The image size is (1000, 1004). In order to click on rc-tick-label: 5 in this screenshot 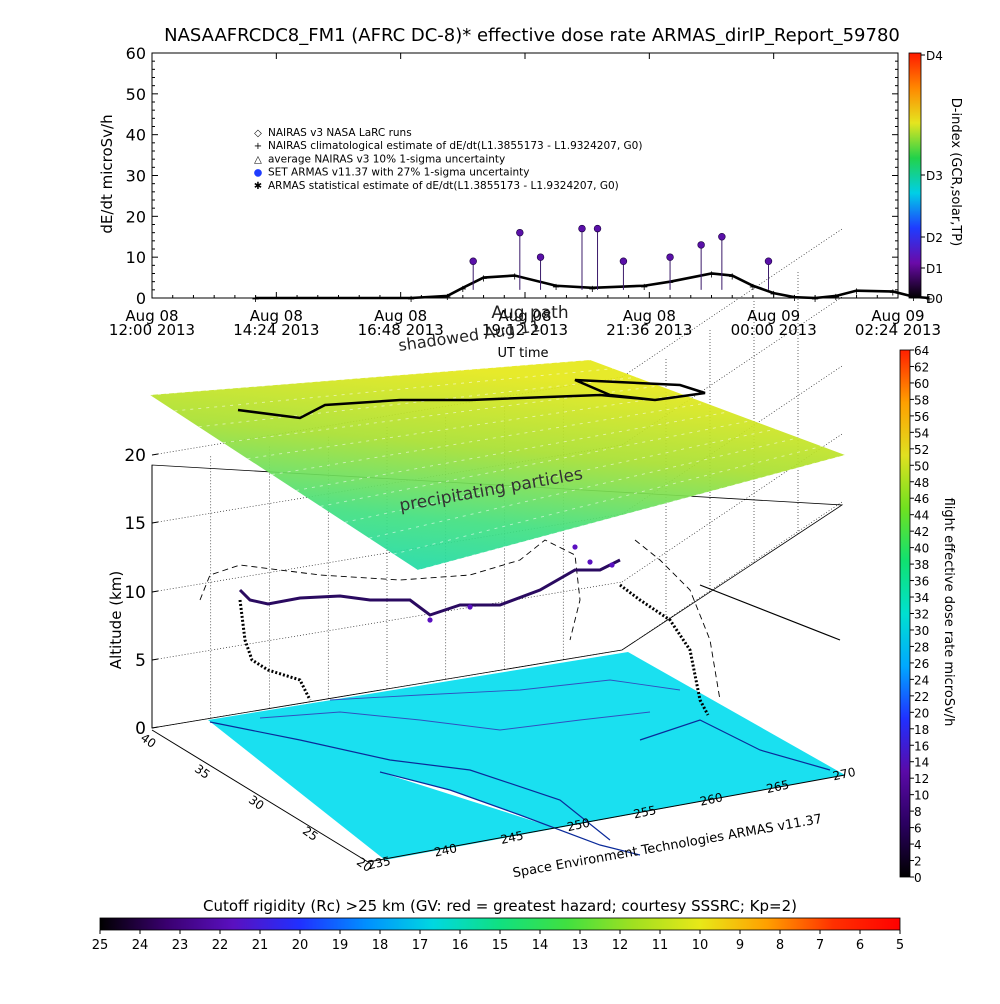, I will do `click(900, 945)`.